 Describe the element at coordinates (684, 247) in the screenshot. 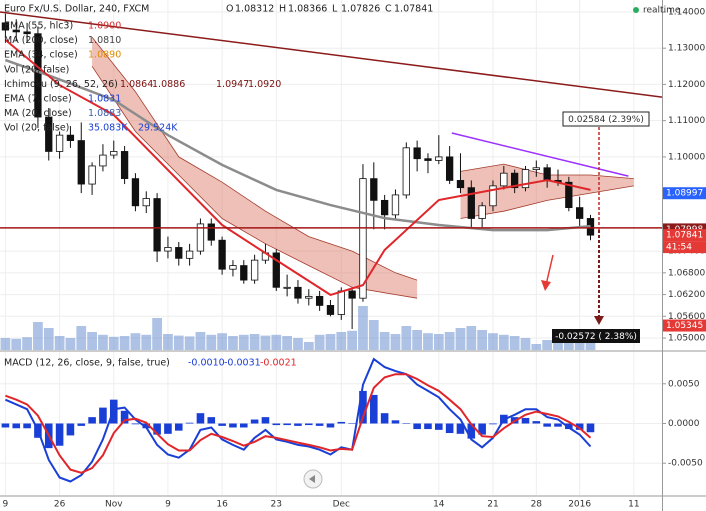

I see `countdown-box` at that location.